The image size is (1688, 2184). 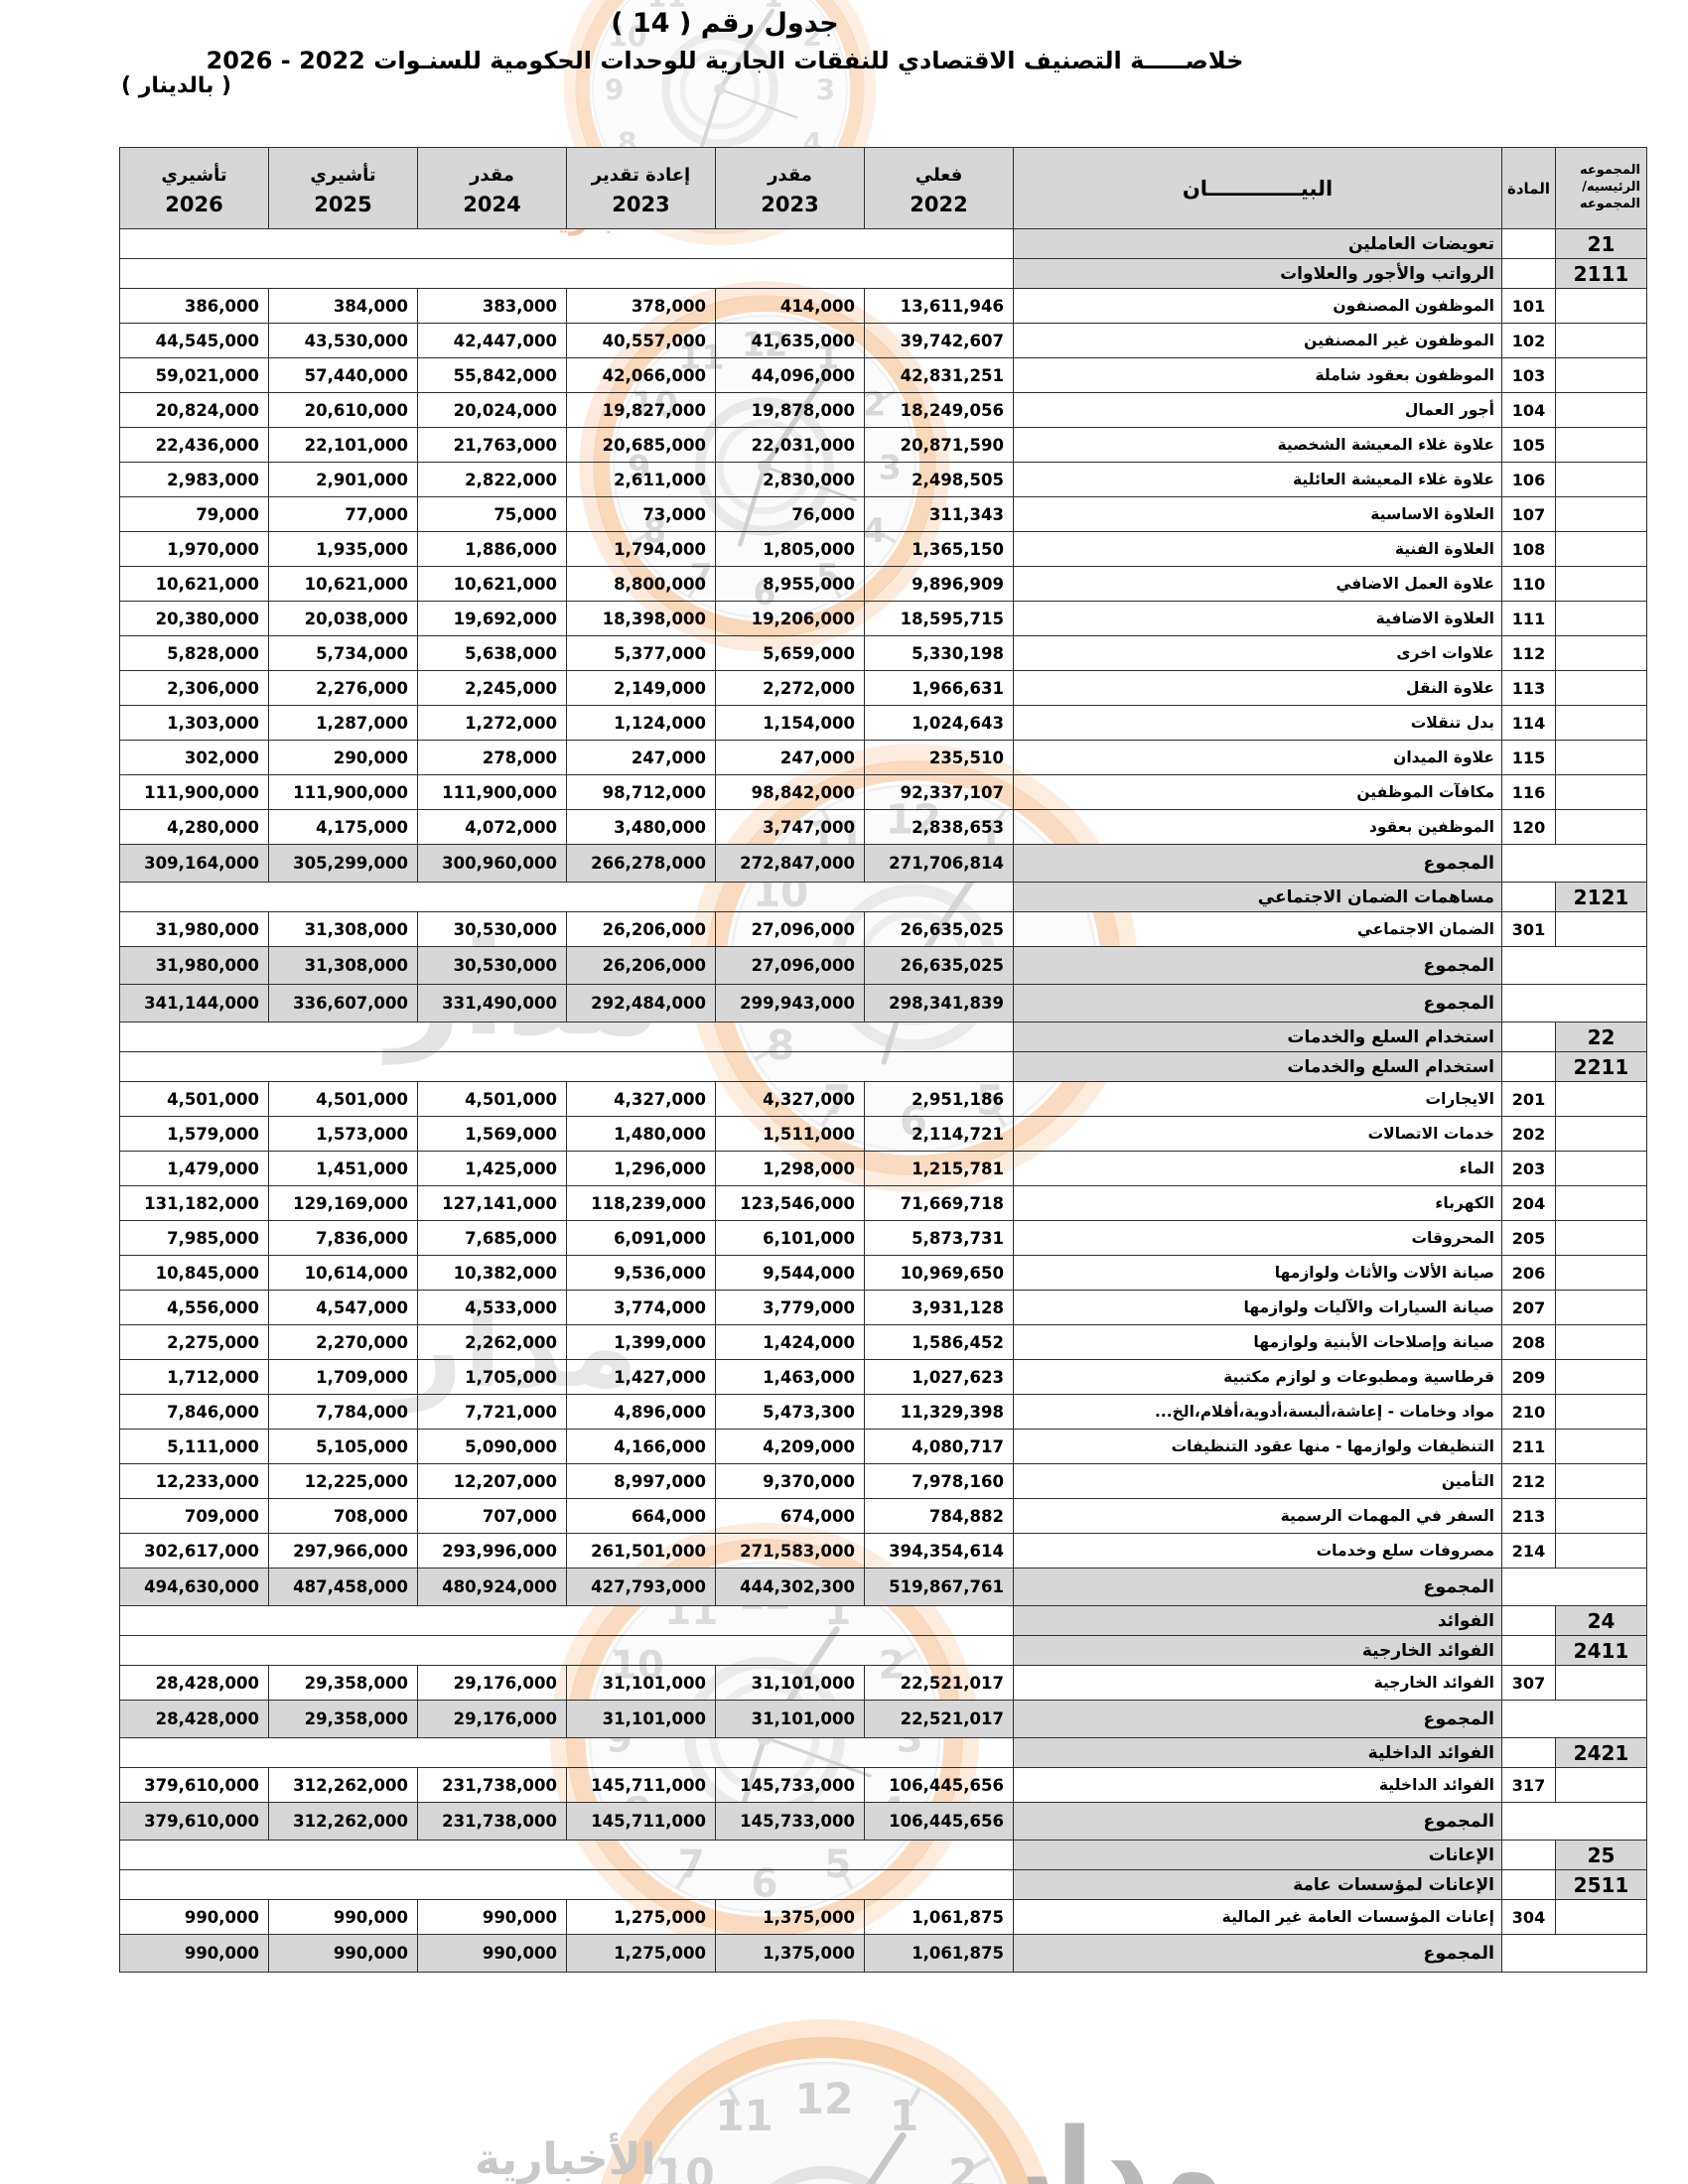 What do you see at coordinates (641, 1446) in the screenshot?
I see `value-cell: 4,166,000` at bounding box center [641, 1446].